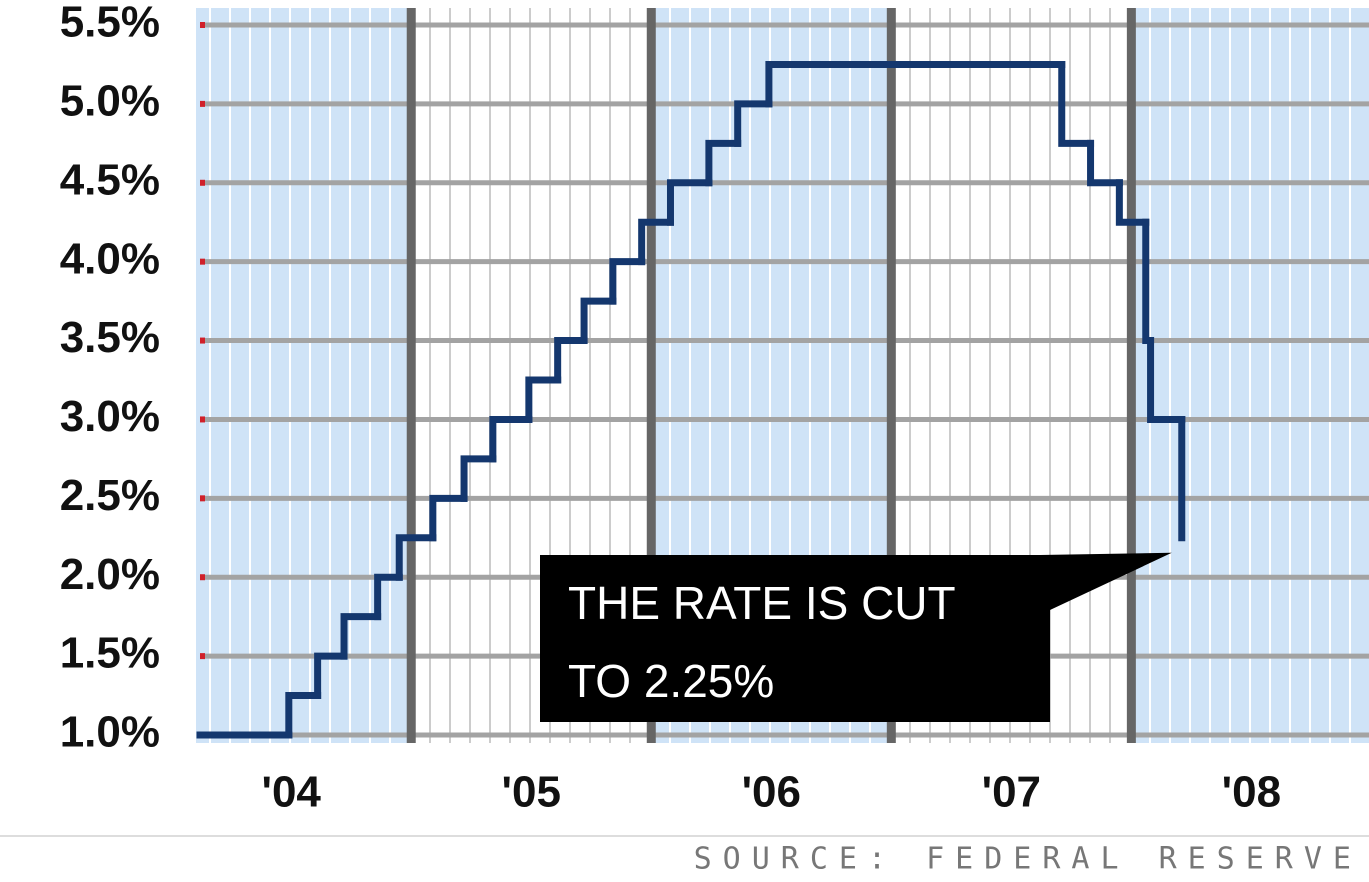  I want to click on x-tick-label: '05, so click(531, 792).